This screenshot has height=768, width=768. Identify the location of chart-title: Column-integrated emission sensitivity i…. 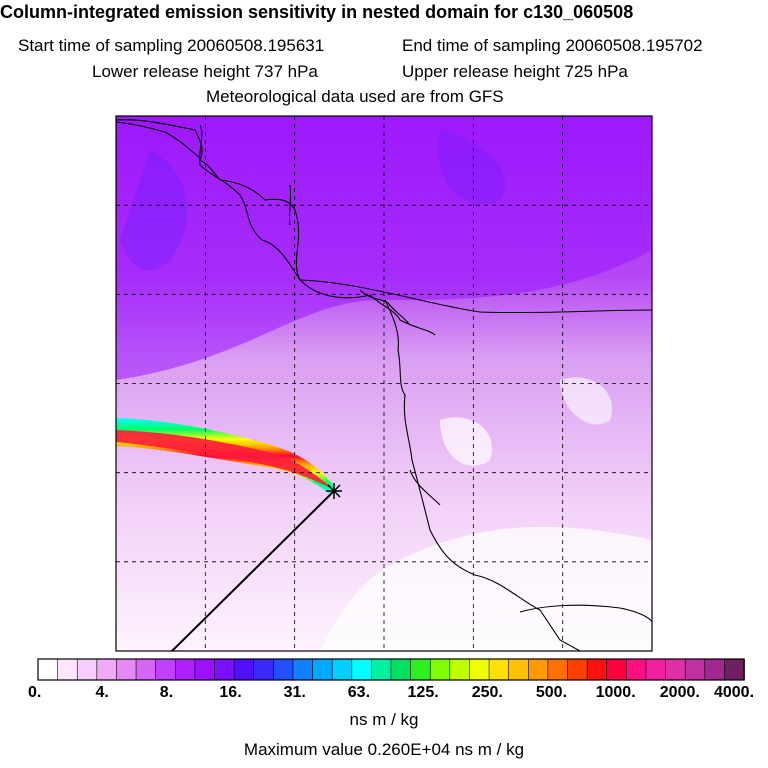
(317, 12).